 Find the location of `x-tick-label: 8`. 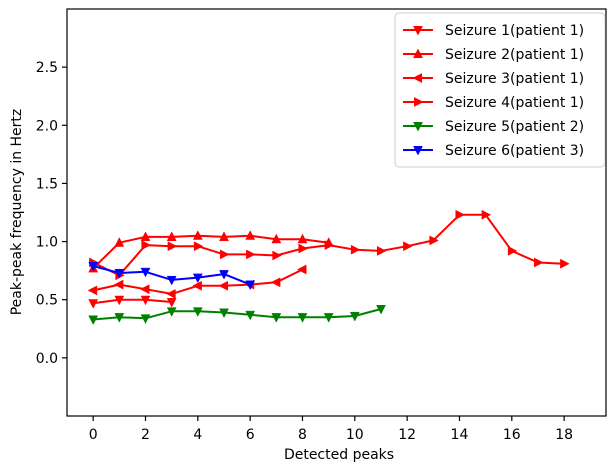

x-tick-label: 8 is located at coordinates (302, 435).